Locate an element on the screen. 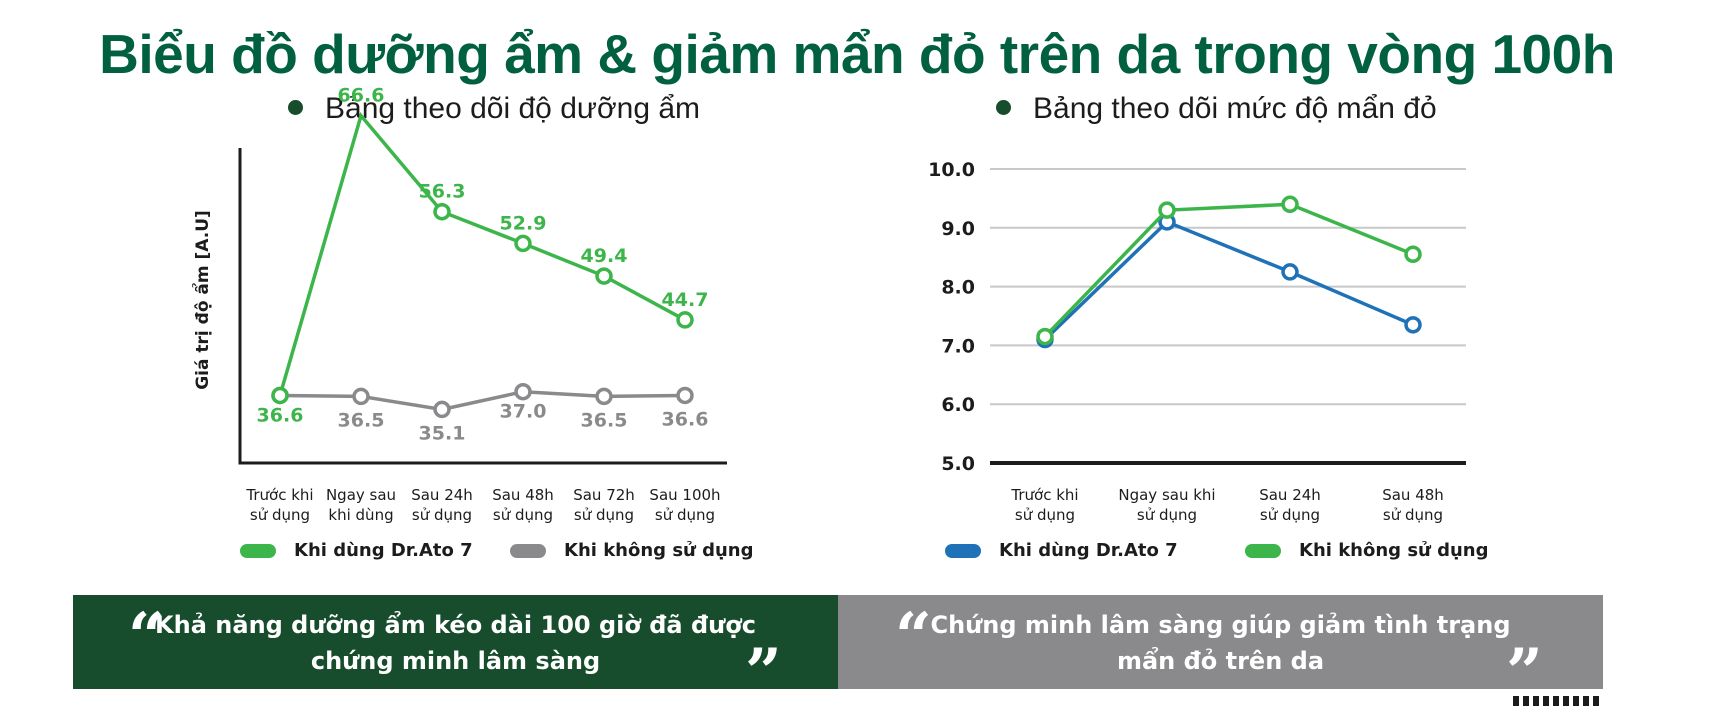 The width and height of the screenshot is (1714, 710). y-tick-label: 9.0 is located at coordinates (958, 229).